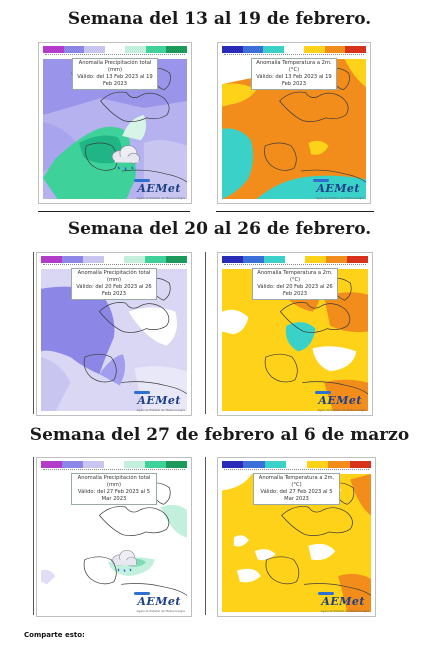  What do you see at coordinates (219, 435) in the screenshot?
I see `week-3-title: Semana del 27 de febrero al 6 de marzo` at bounding box center [219, 435].